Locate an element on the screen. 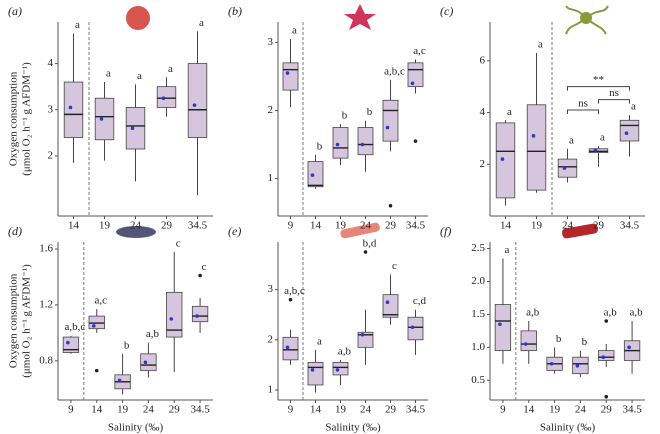  panel-label: (b) is located at coordinates (235, 11).